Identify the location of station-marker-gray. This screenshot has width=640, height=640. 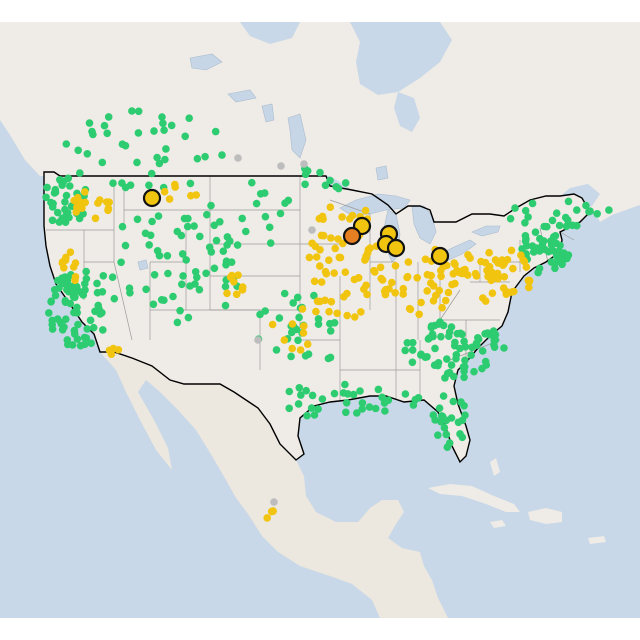
(281, 166).